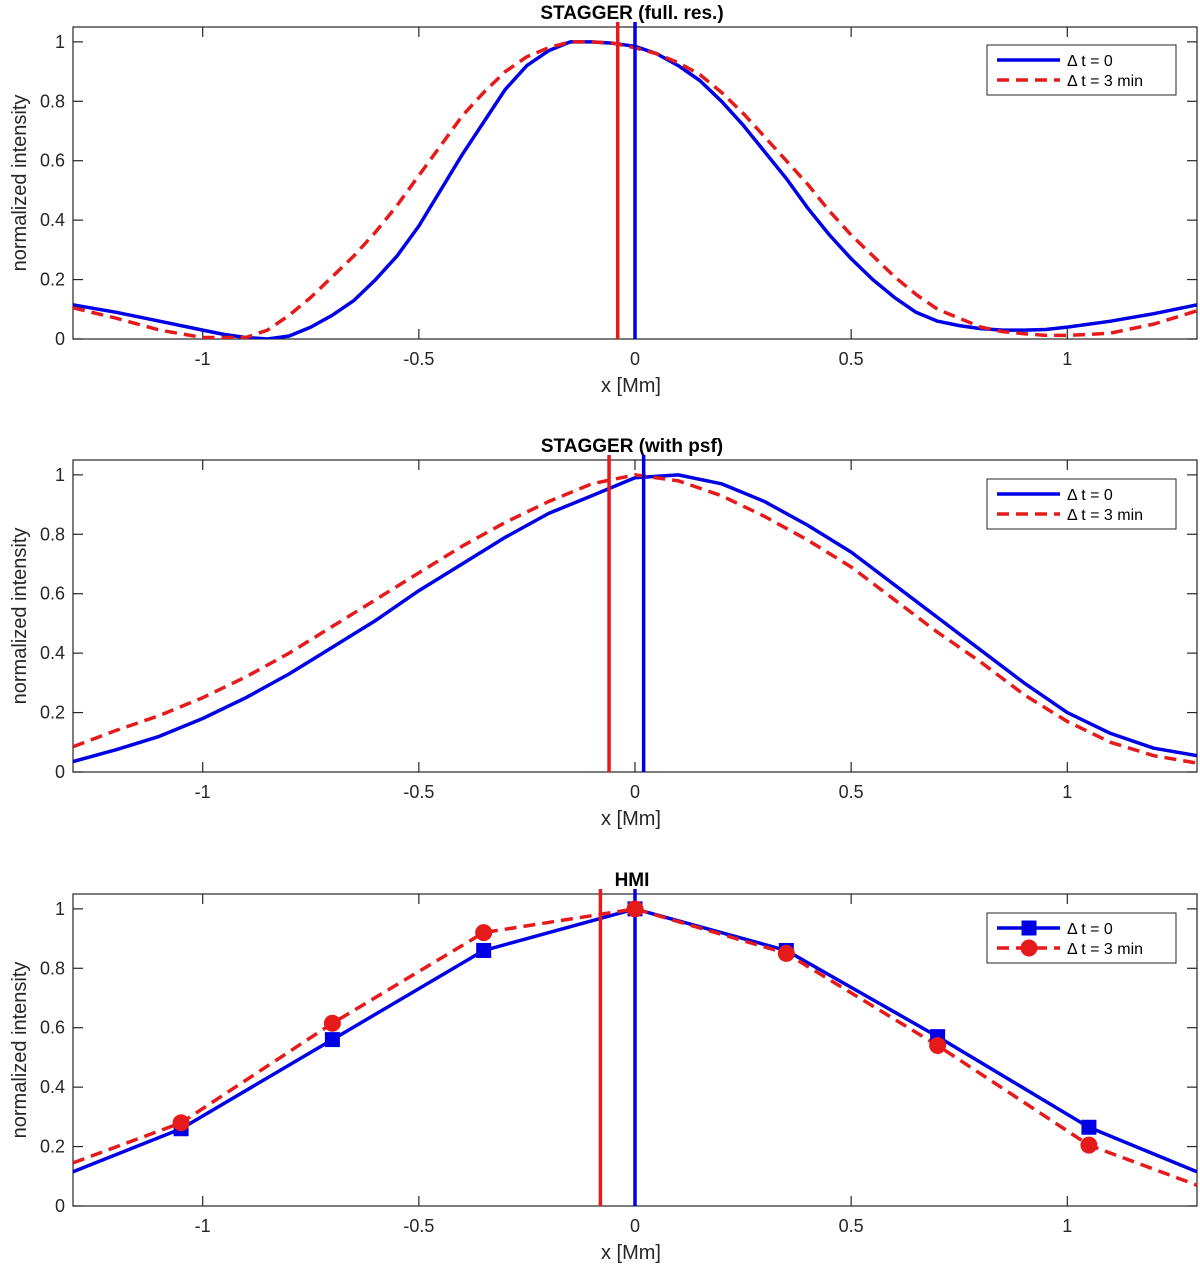 The width and height of the screenshot is (1200, 1266). What do you see at coordinates (632, 880) in the screenshot?
I see `chart-title: HMI` at bounding box center [632, 880].